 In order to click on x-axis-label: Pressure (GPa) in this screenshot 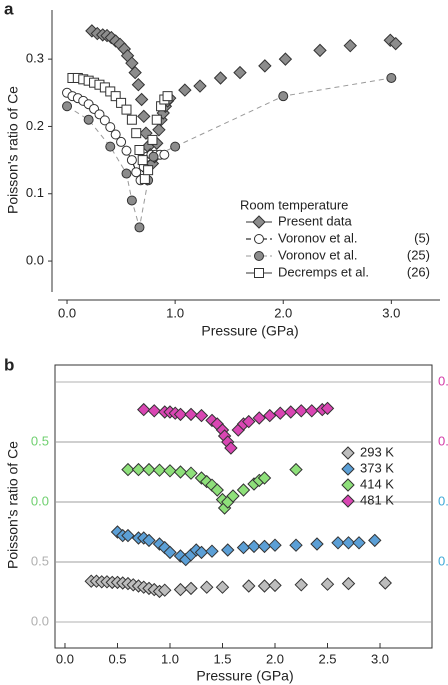, I will do `click(249, 331)`.